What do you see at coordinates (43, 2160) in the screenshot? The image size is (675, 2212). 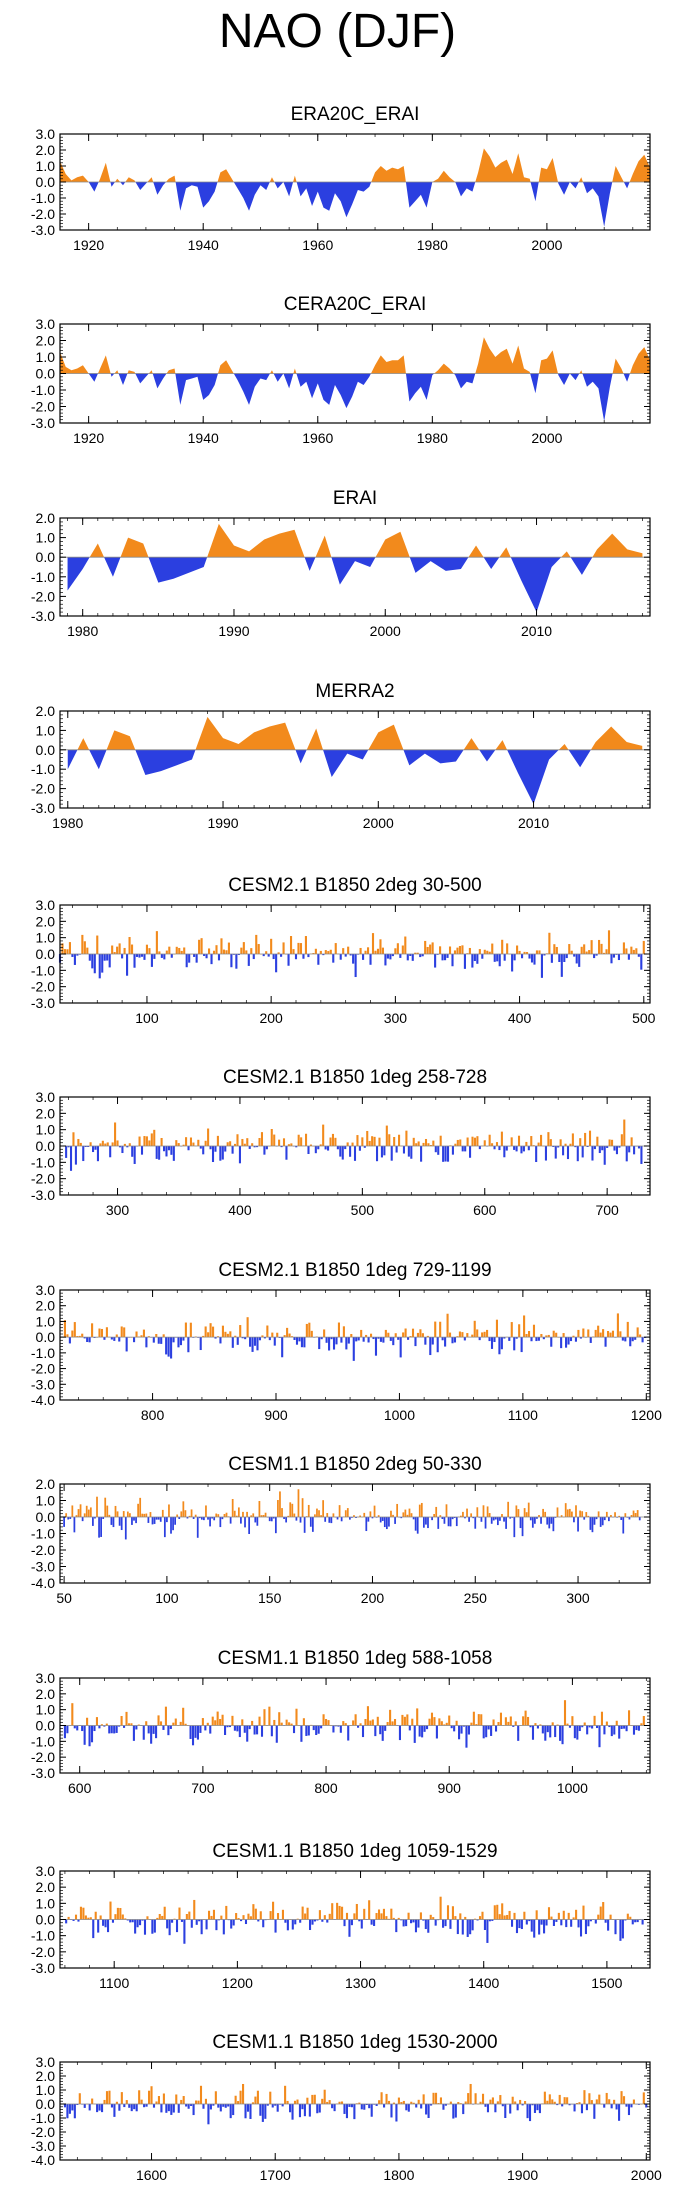 I see `y-tick-label: -4.0` at bounding box center [43, 2160].